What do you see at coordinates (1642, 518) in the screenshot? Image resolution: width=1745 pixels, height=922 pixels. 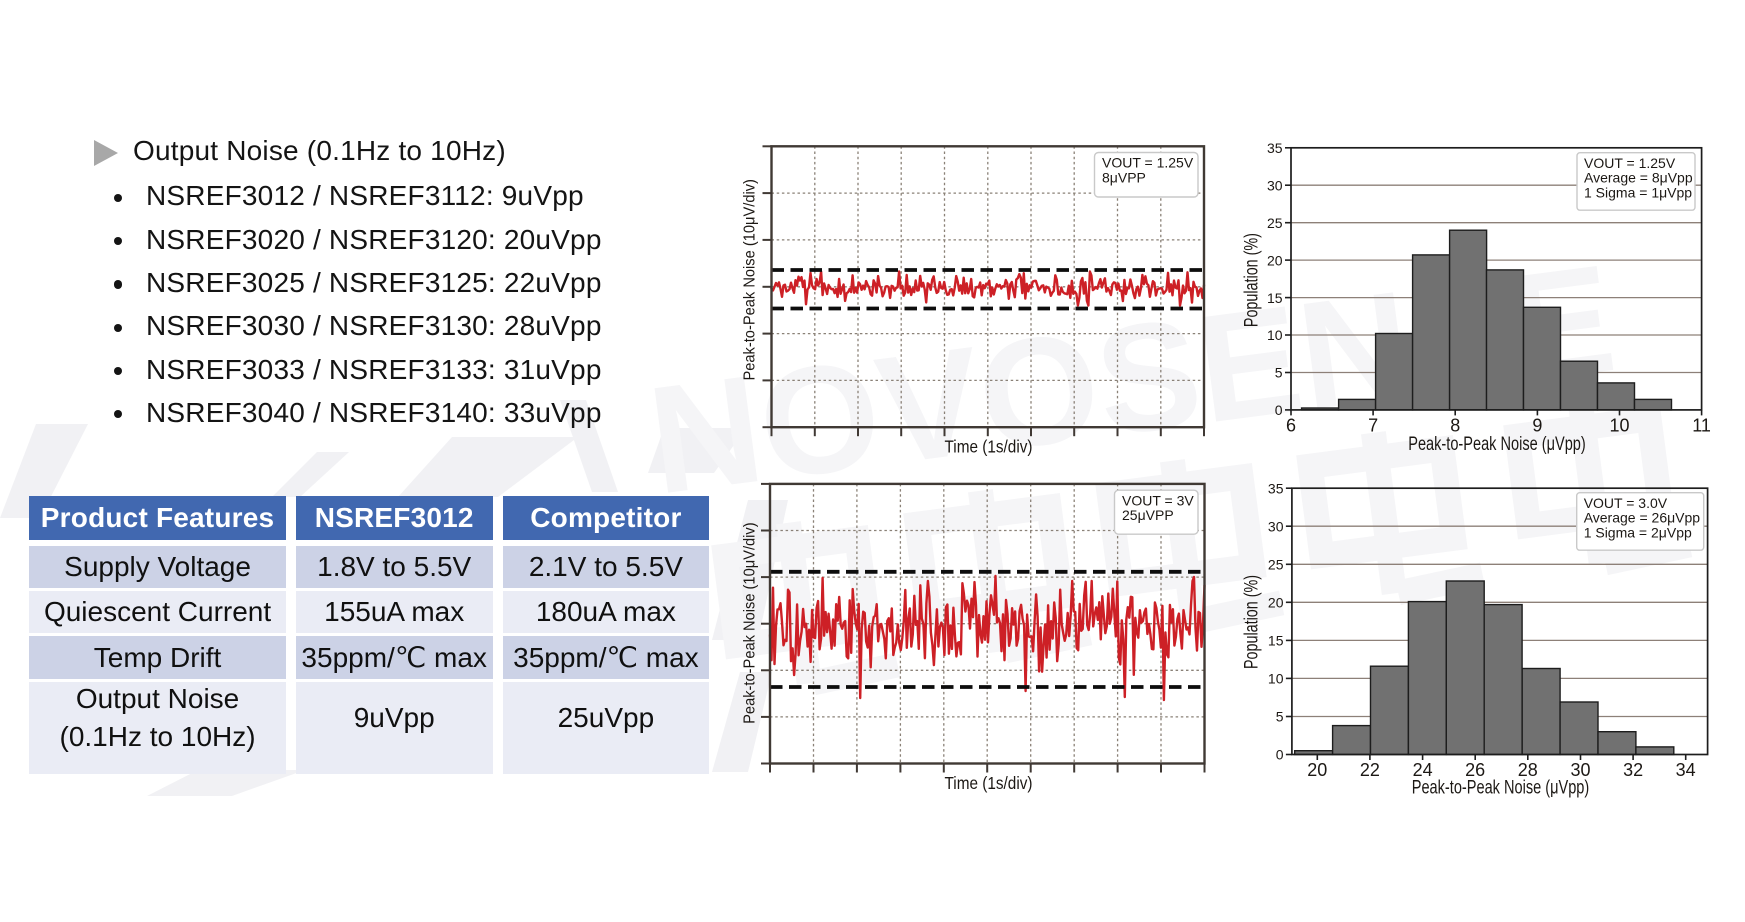 I see `svg-text: Average = 26μVpp` at bounding box center [1642, 518].